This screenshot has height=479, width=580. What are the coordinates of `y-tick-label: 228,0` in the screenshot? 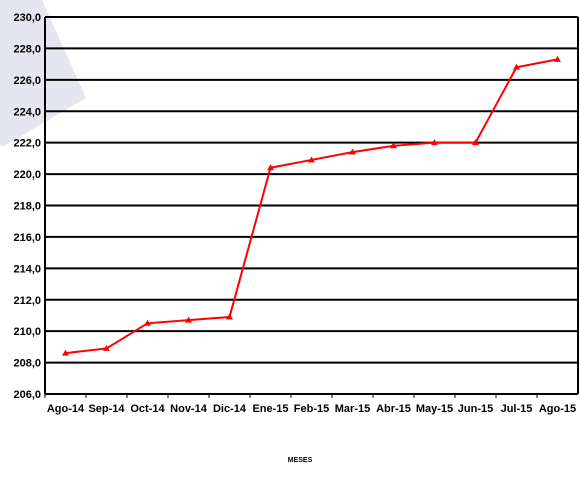 It's located at (27, 49).